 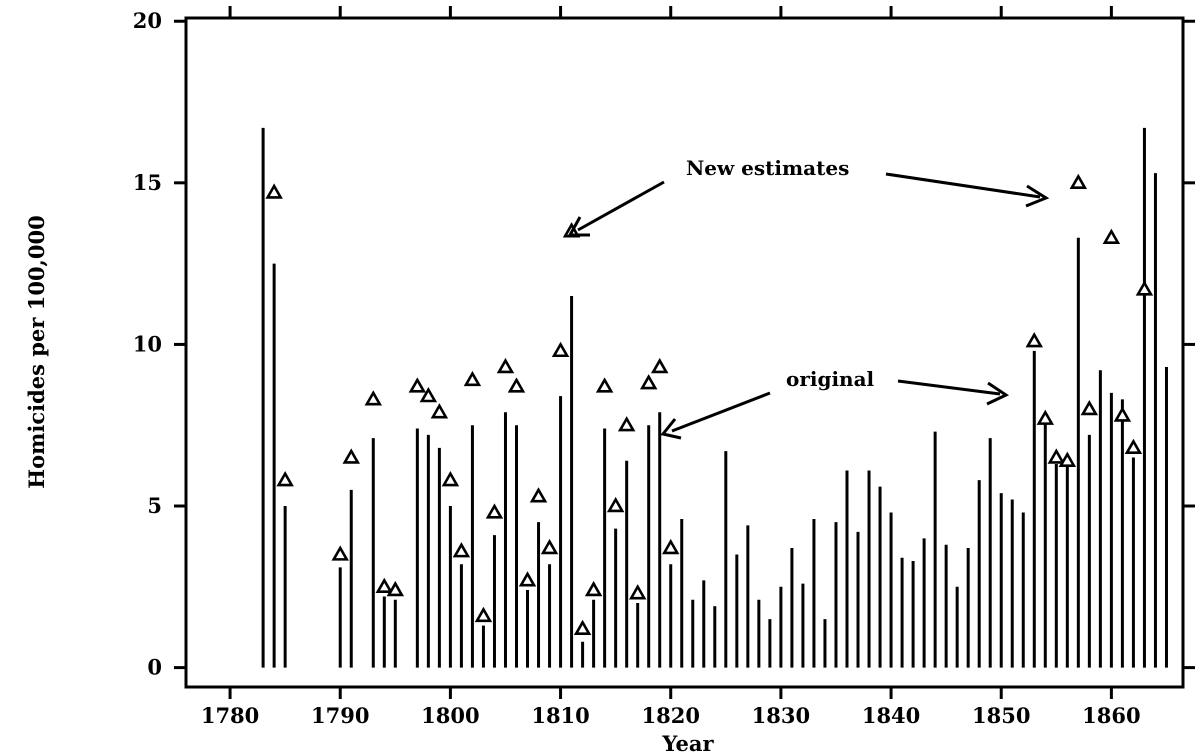 What do you see at coordinates (560, 715) in the screenshot?
I see `x-tick-label: 1810` at bounding box center [560, 715].